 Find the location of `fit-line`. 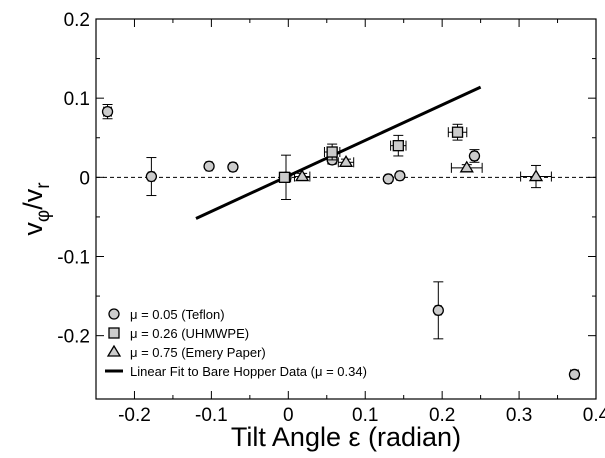

fit-line is located at coordinates (338, 152).